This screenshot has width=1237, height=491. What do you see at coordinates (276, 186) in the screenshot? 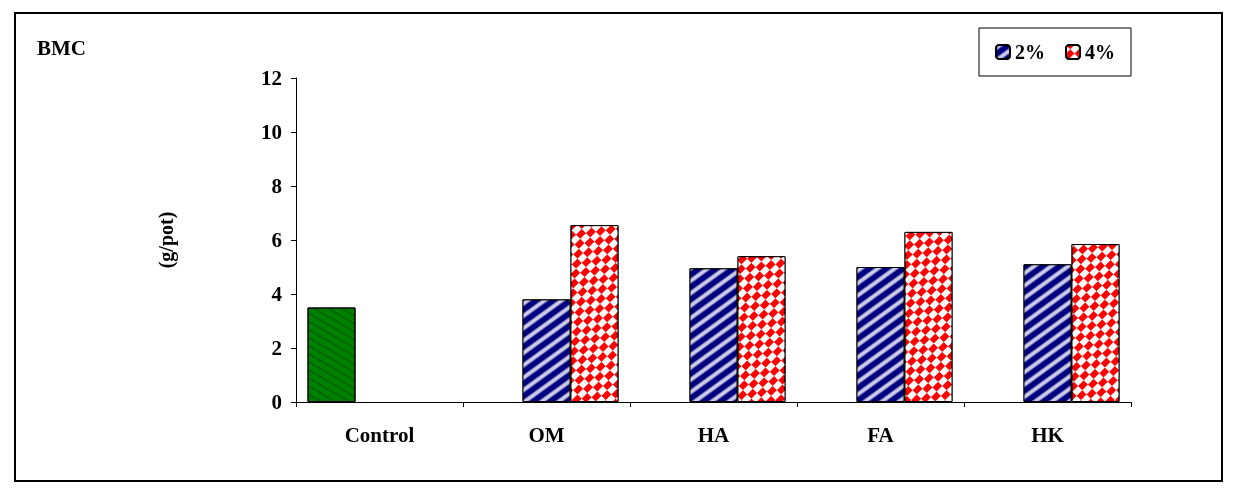
I see `y-tick-label: 8` at bounding box center [276, 186].